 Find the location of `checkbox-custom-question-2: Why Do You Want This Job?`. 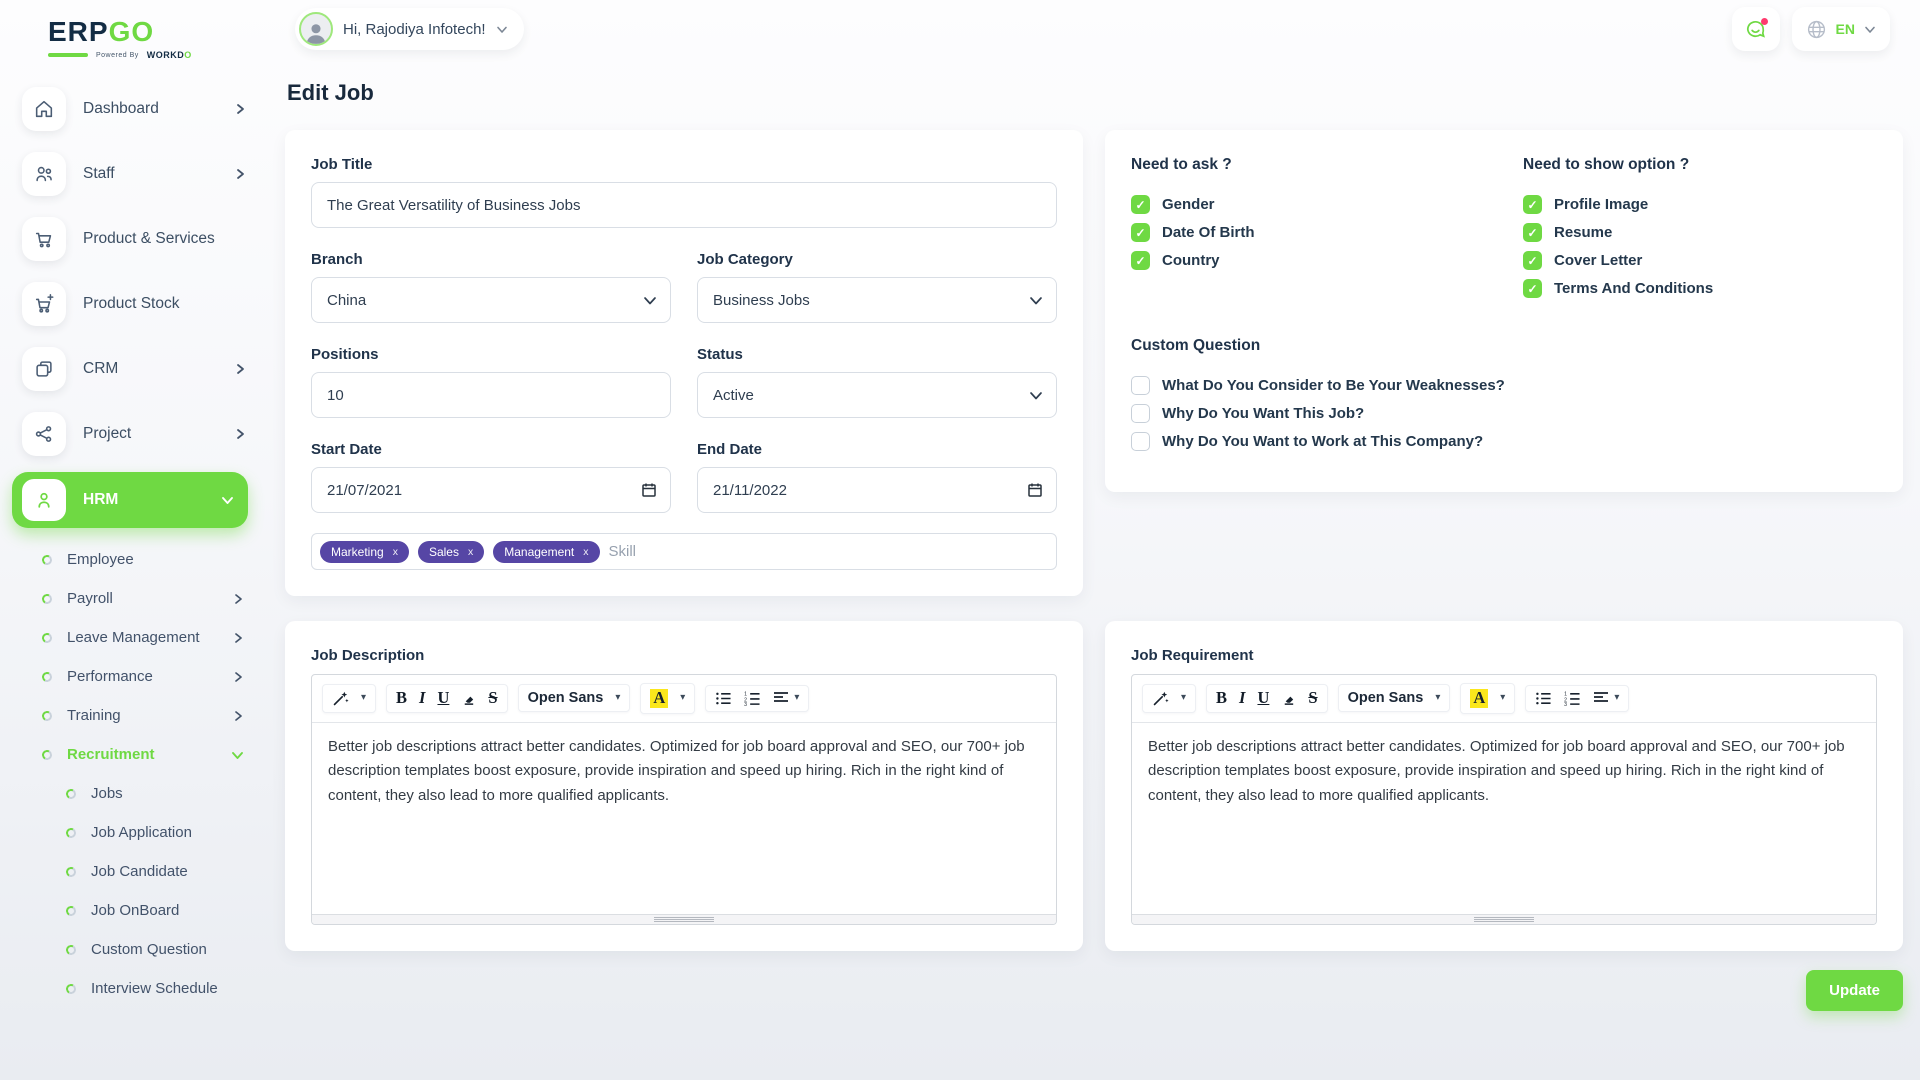

checkbox-custom-question-2: Why Do You Want This Job? is located at coordinates (1504, 413).